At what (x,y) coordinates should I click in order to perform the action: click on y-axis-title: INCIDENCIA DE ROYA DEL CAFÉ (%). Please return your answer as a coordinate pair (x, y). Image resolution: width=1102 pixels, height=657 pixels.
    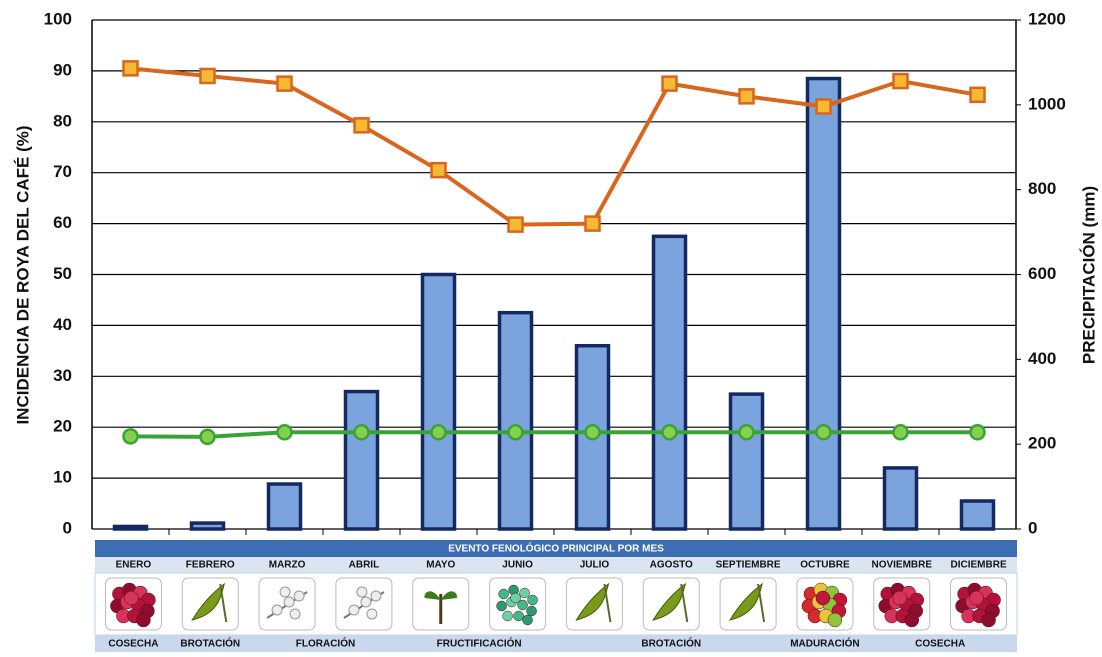
    Looking at the image, I should click on (22, 274).